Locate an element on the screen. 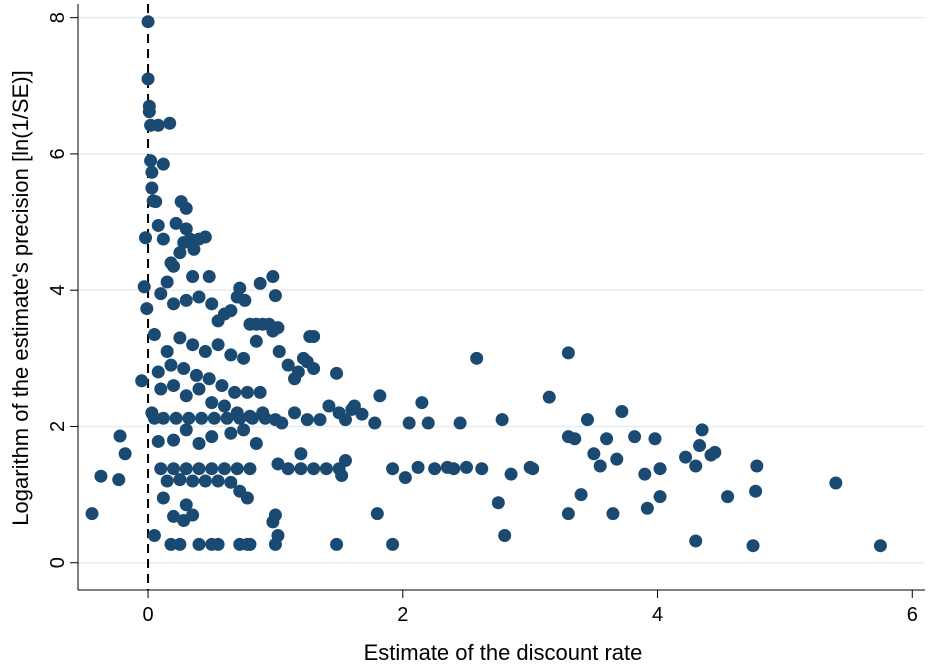 The height and width of the screenshot is (664, 935). x-tick-label: 6 is located at coordinates (912, 615).